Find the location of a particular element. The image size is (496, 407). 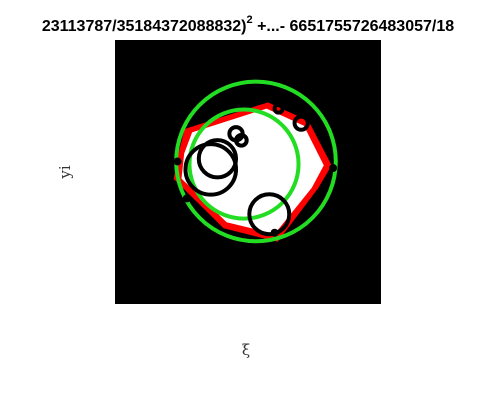

y-axis-label: yi is located at coordinates (65, 172).